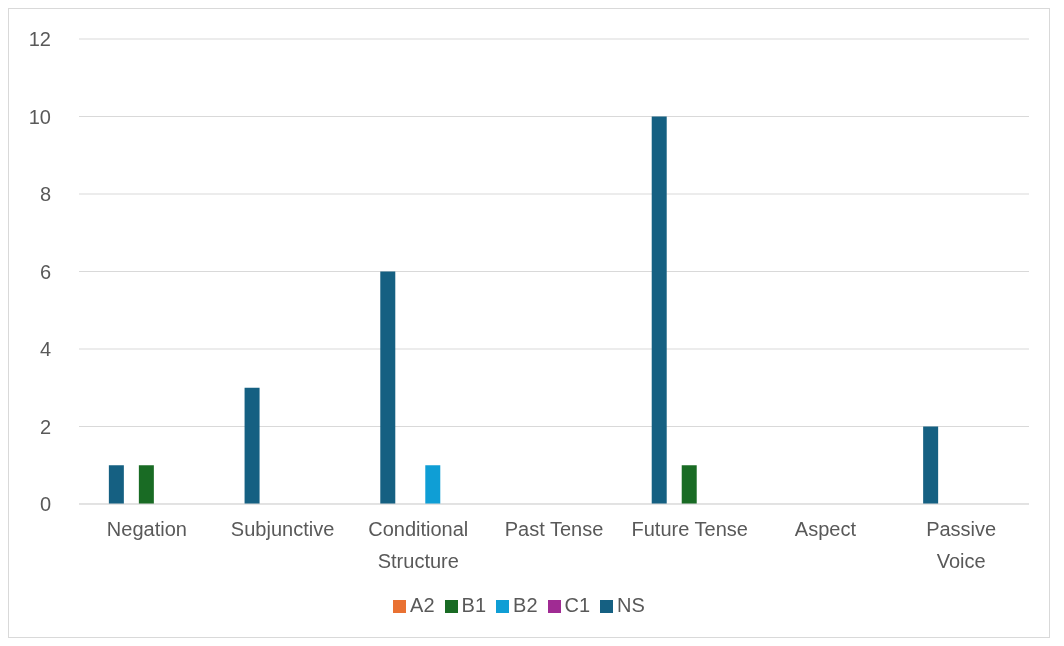 This screenshot has height=646, width=1064. Describe the element at coordinates (39, 39) in the screenshot. I see `y-tick-label: 12` at that location.